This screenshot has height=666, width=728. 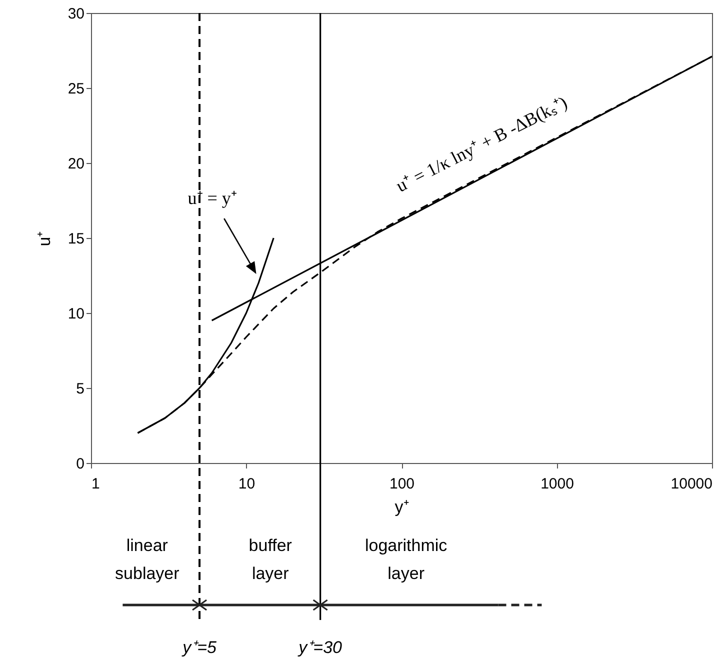 I want to click on y-tick-label: 30, so click(x=76, y=14).